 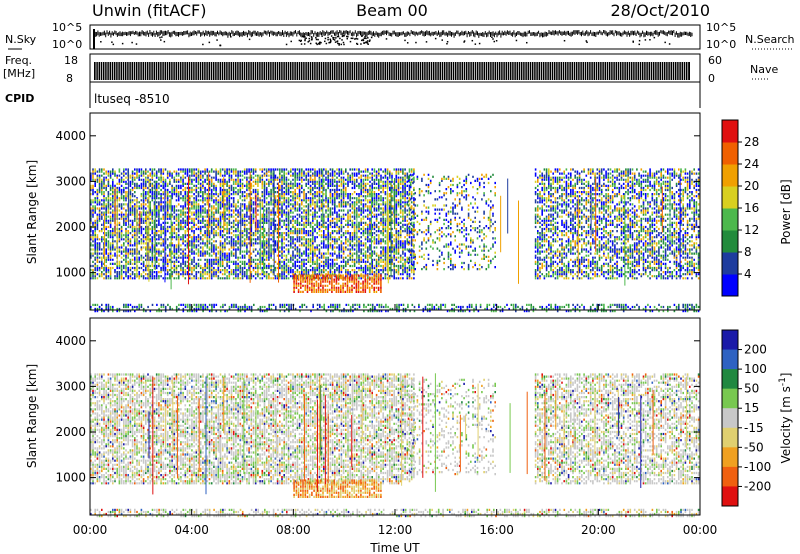 What do you see at coordinates (786, 424) in the screenshot?
I see `velocity-cbar-label-main: Velocity [m s` at bounding box center [786, 424].